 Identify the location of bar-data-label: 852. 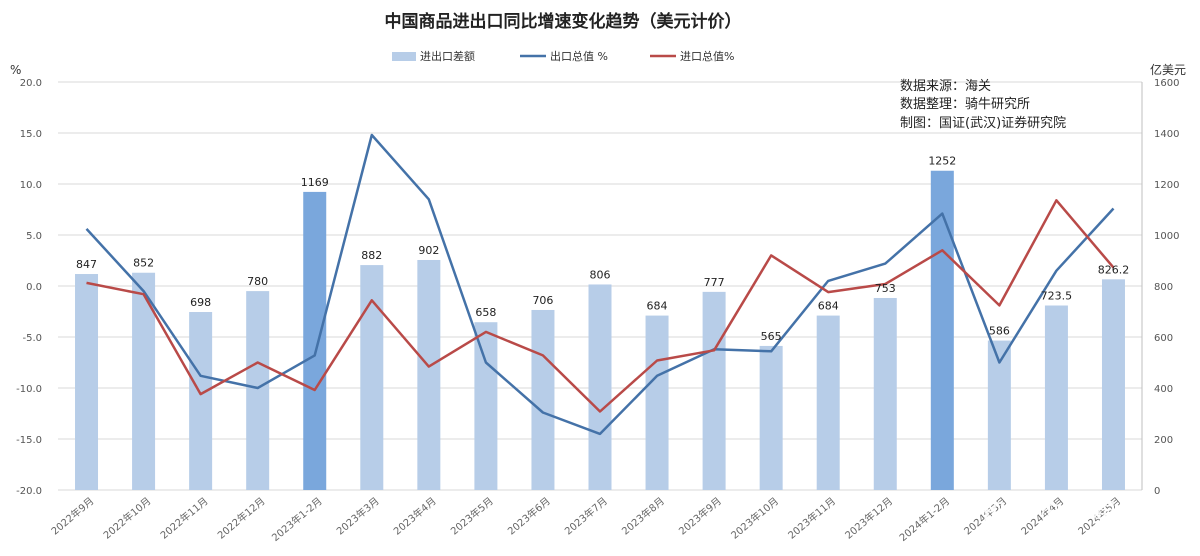
(143, 263).